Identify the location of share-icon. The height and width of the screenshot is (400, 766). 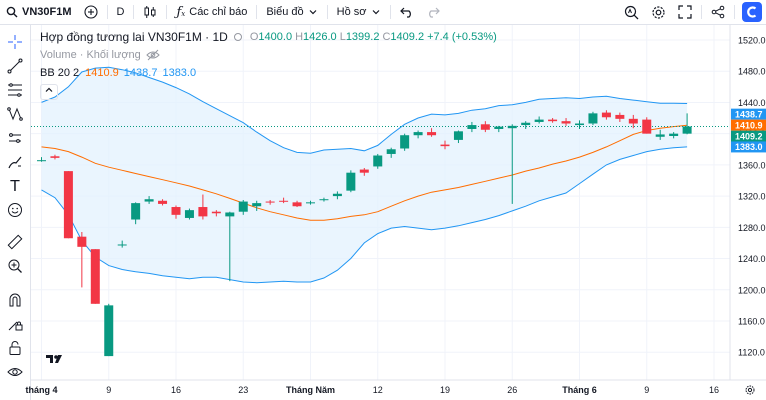
(718, 12).